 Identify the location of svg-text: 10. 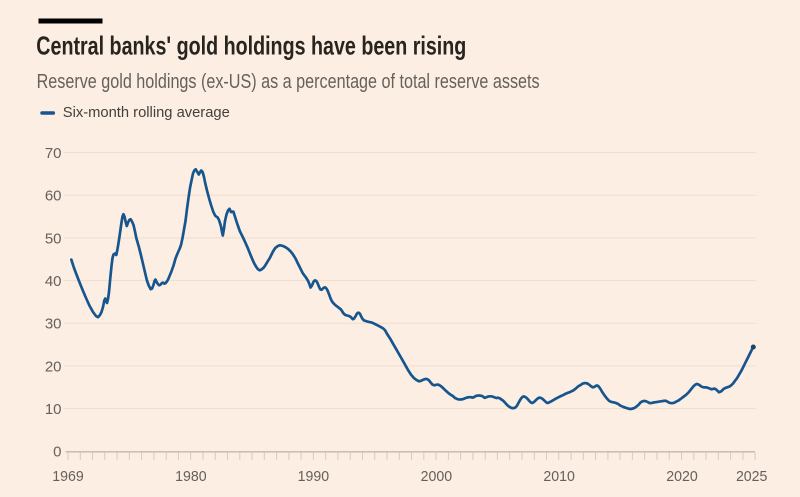
(53, 409).